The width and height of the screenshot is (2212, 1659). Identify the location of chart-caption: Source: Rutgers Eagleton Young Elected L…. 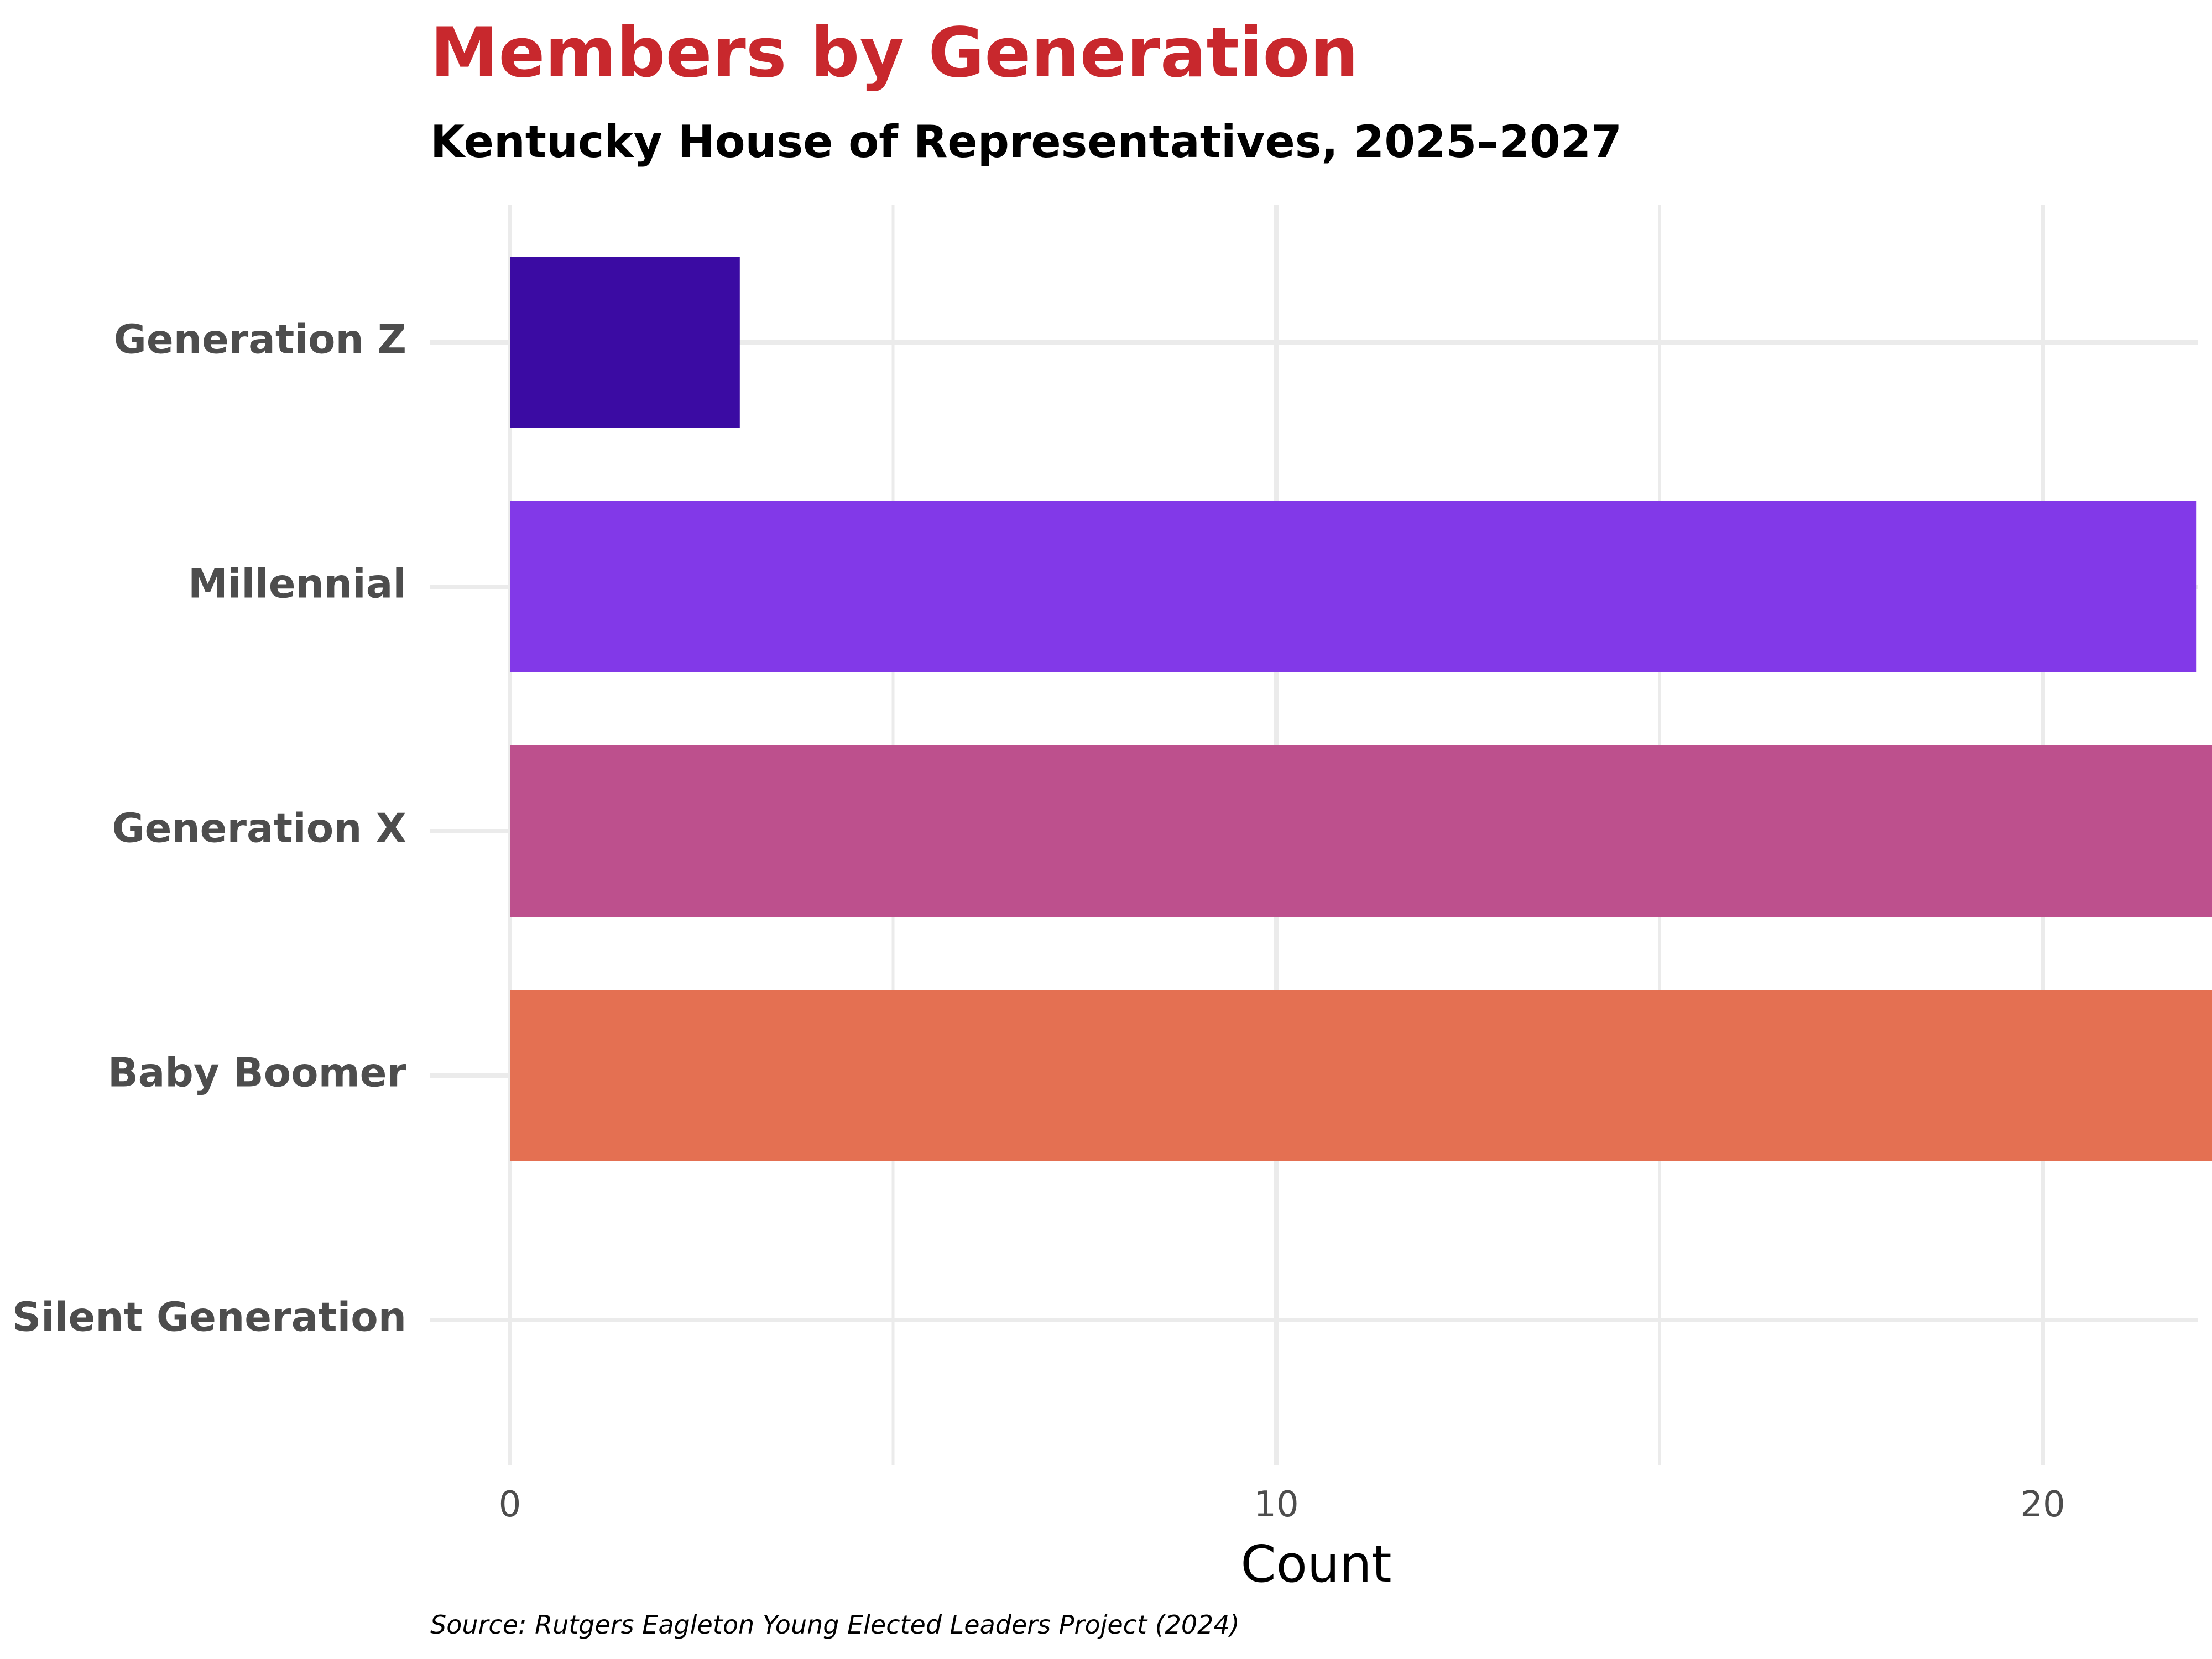
(835, 1625).